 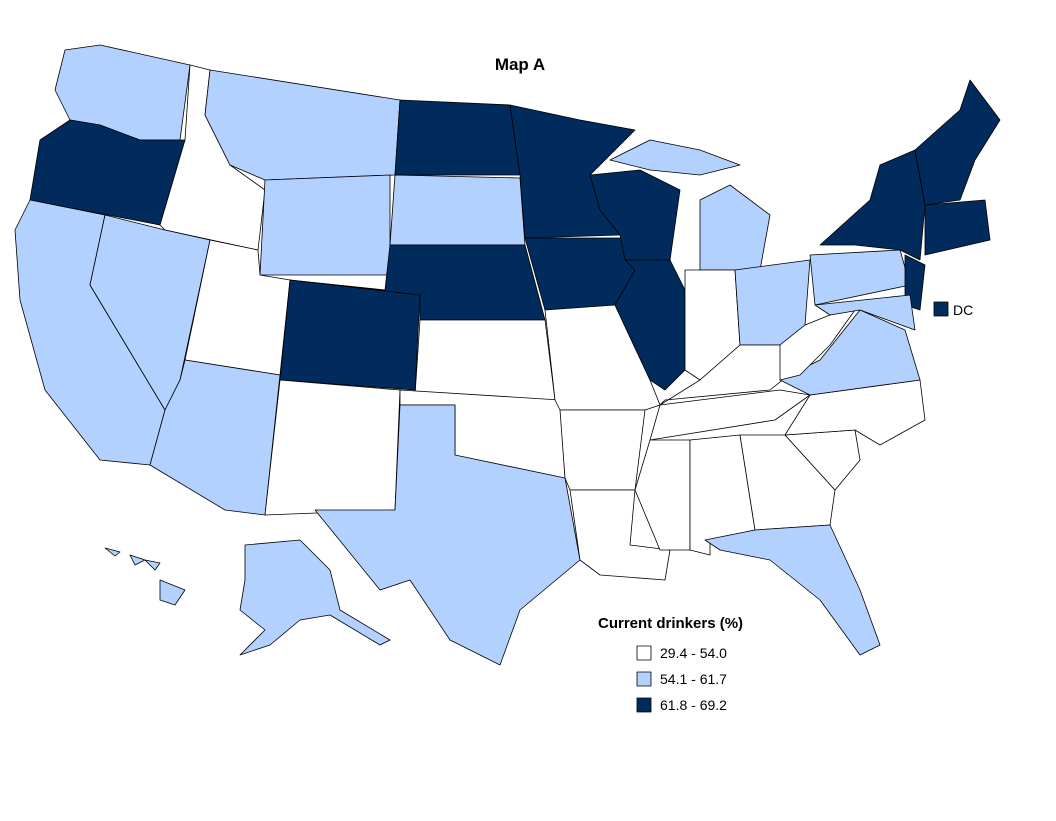 What do you see at coordinates (520, 64) in the screenshot?
I see `map-title: Map A` at bounding box center [520, 64].